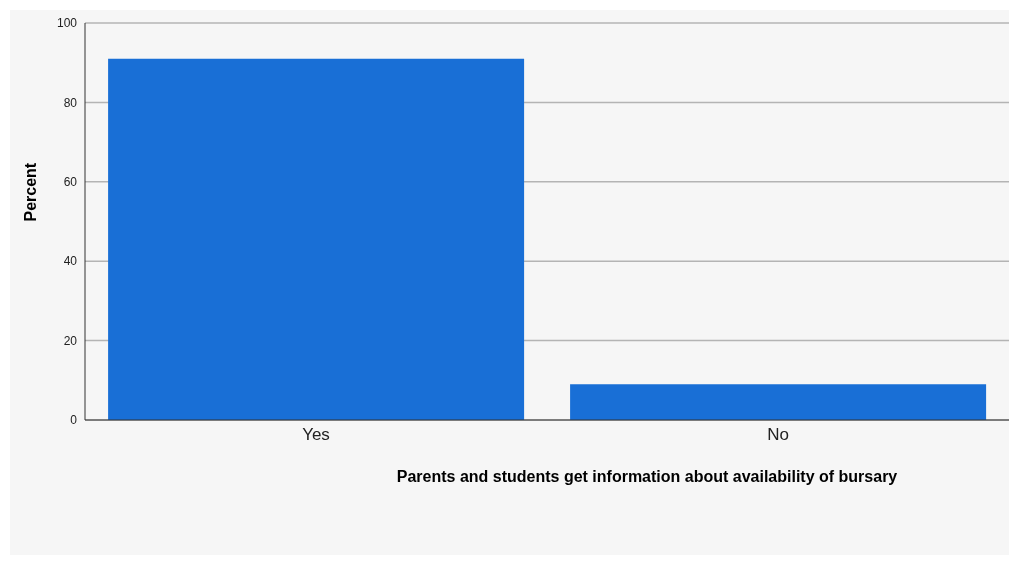 The width and height of the screenshot is (1009, 574). What do you see at coordinates (70, 261) in the screenshot?
I see `y-tick-label: 40` at bounding box center [70, 261].